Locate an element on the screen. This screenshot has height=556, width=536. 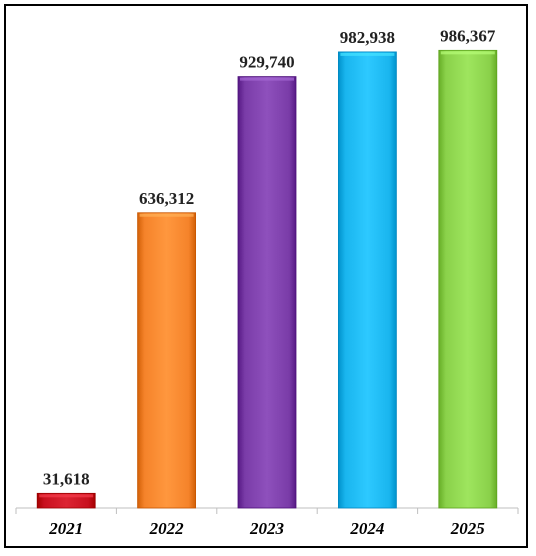
bar-2023 is located at coordinates (267, 292).